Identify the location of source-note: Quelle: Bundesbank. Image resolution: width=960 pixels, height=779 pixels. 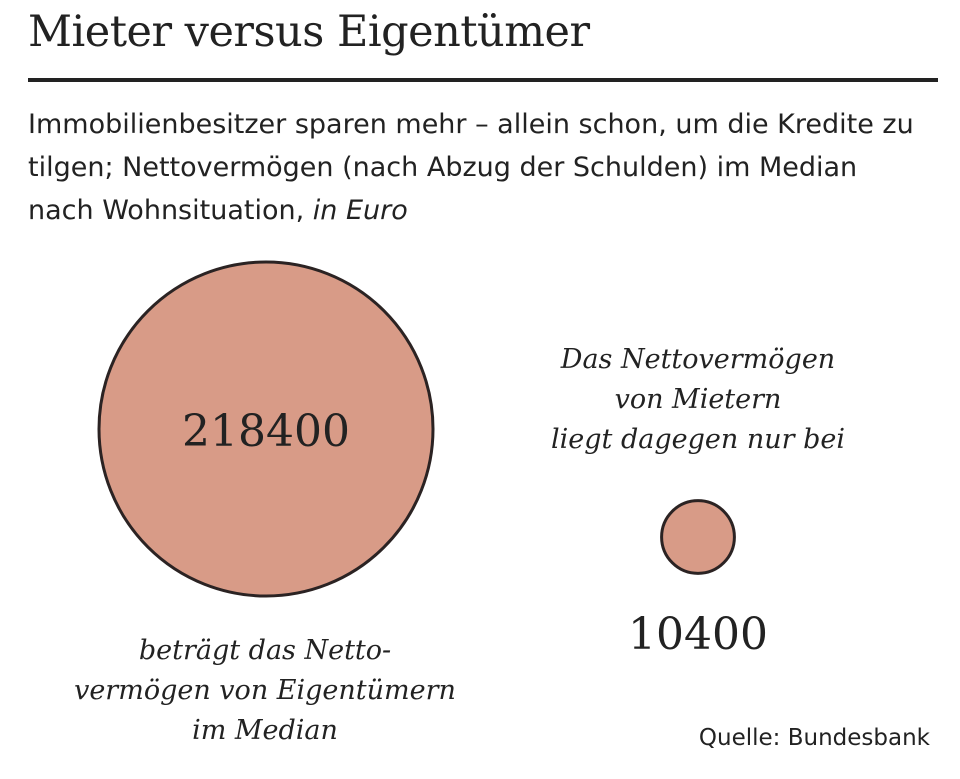
(814, 738).